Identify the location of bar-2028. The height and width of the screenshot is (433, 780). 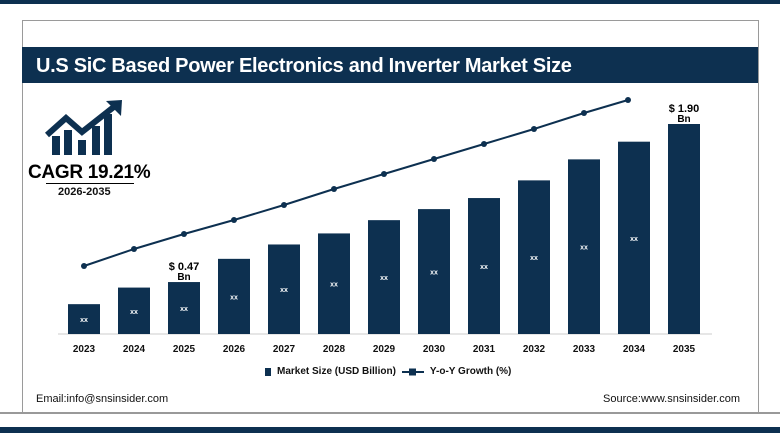
(334, 283).